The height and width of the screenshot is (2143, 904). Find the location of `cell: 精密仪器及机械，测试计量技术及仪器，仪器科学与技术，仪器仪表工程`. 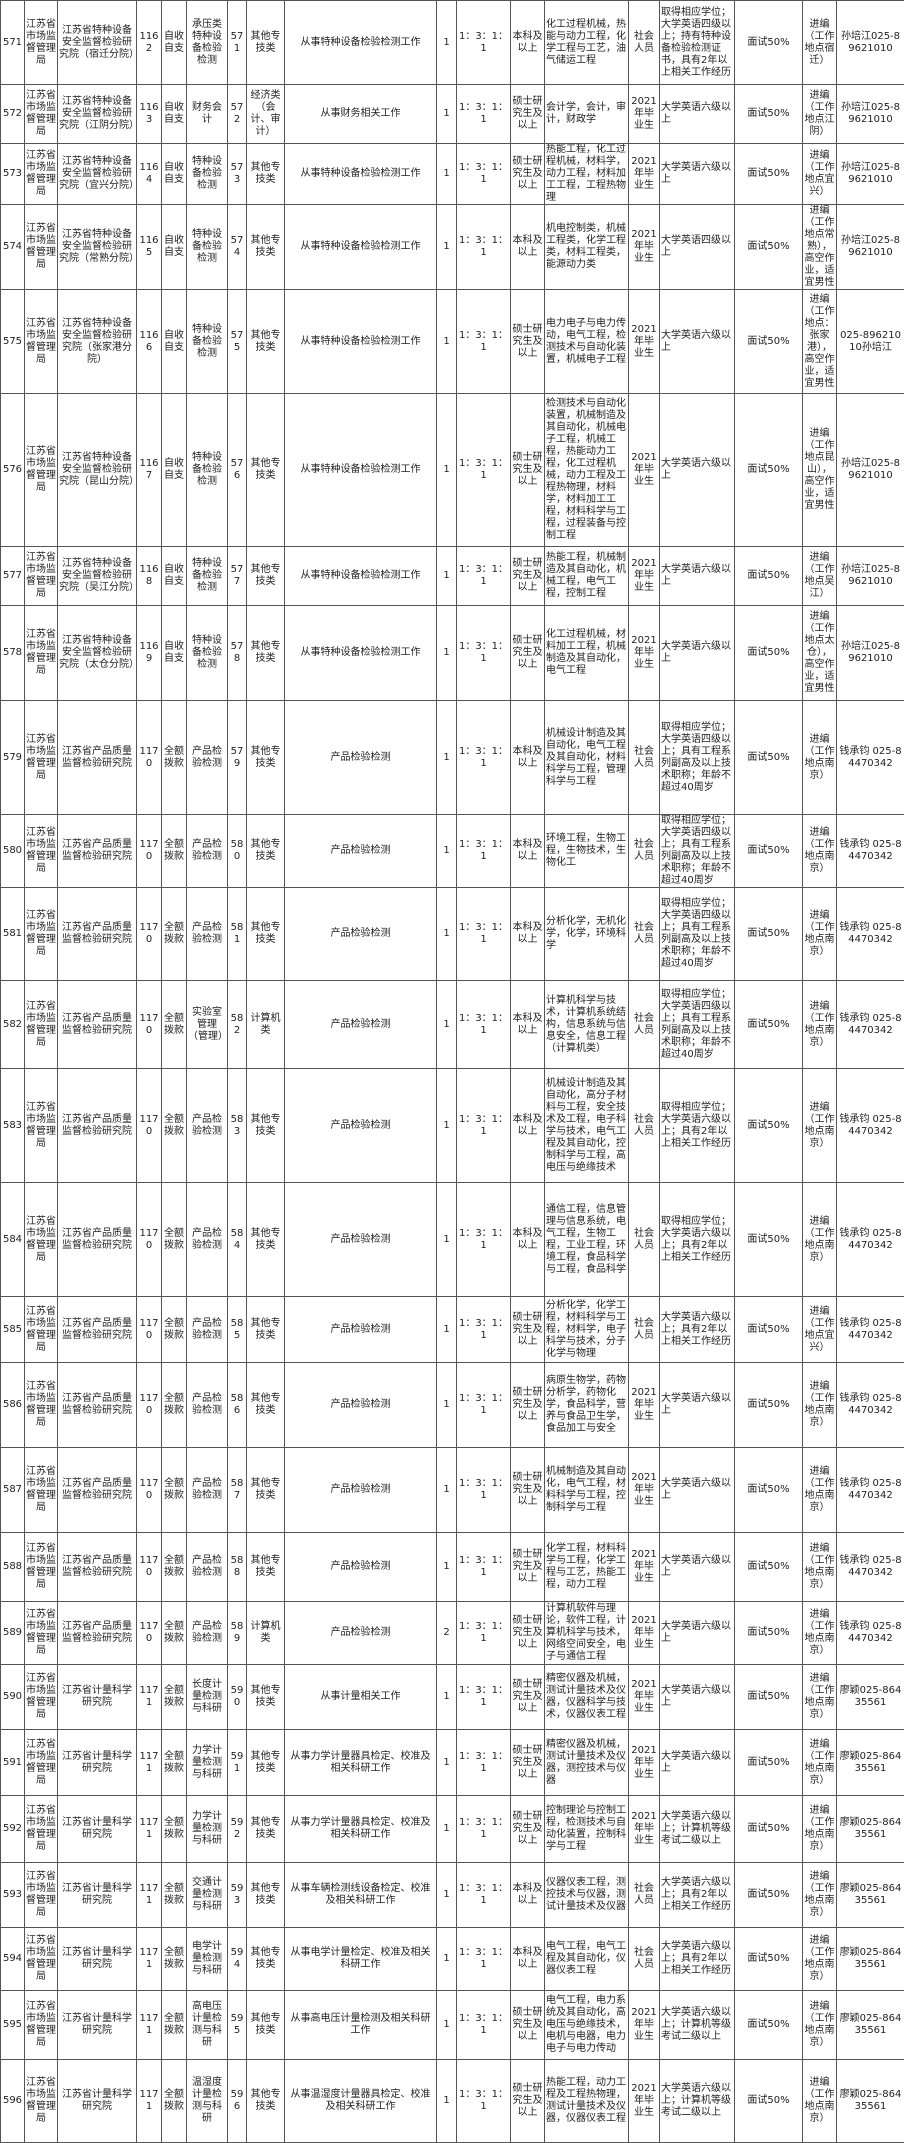

cell: 精密仪器及机械，测试计量技术及仪器，仪器科学与技术，仪器仪表工程 is located at coordinates (587, 1697).